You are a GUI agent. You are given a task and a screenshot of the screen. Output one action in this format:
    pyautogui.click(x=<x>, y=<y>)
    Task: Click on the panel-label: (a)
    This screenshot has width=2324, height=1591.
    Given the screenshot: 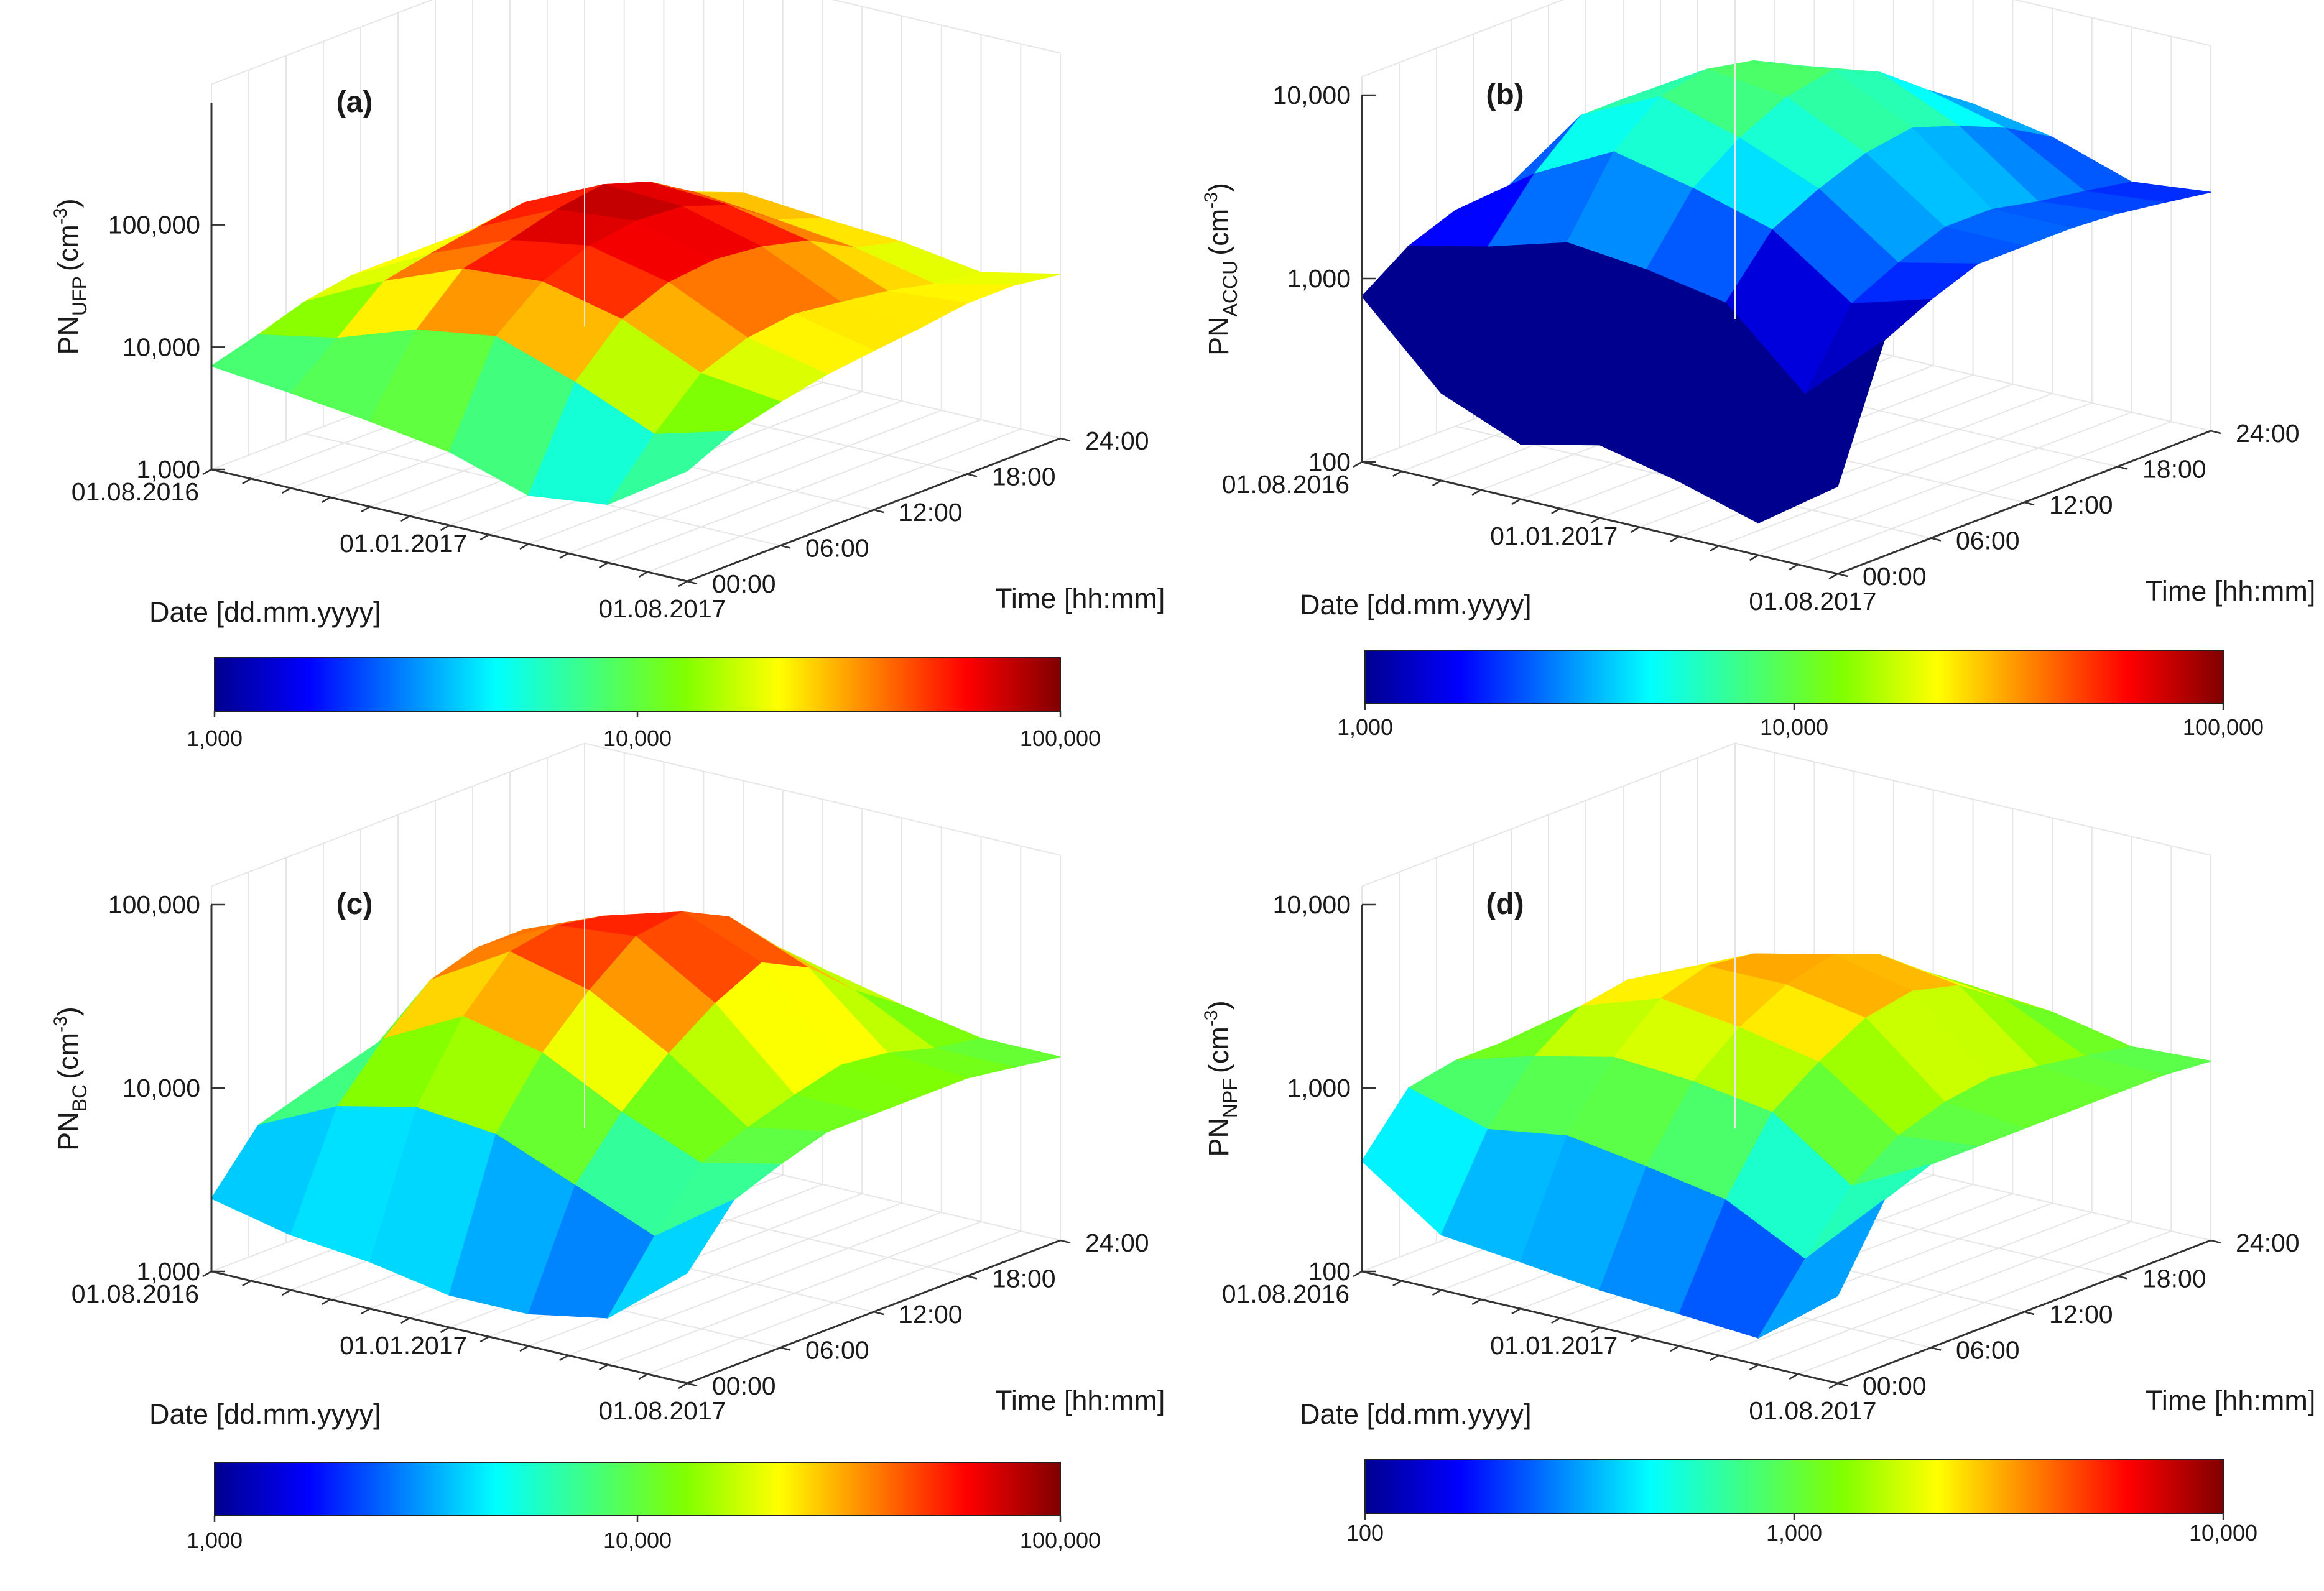 What is the action you would take?
    pyautogui.click(x=354, y=102)
    